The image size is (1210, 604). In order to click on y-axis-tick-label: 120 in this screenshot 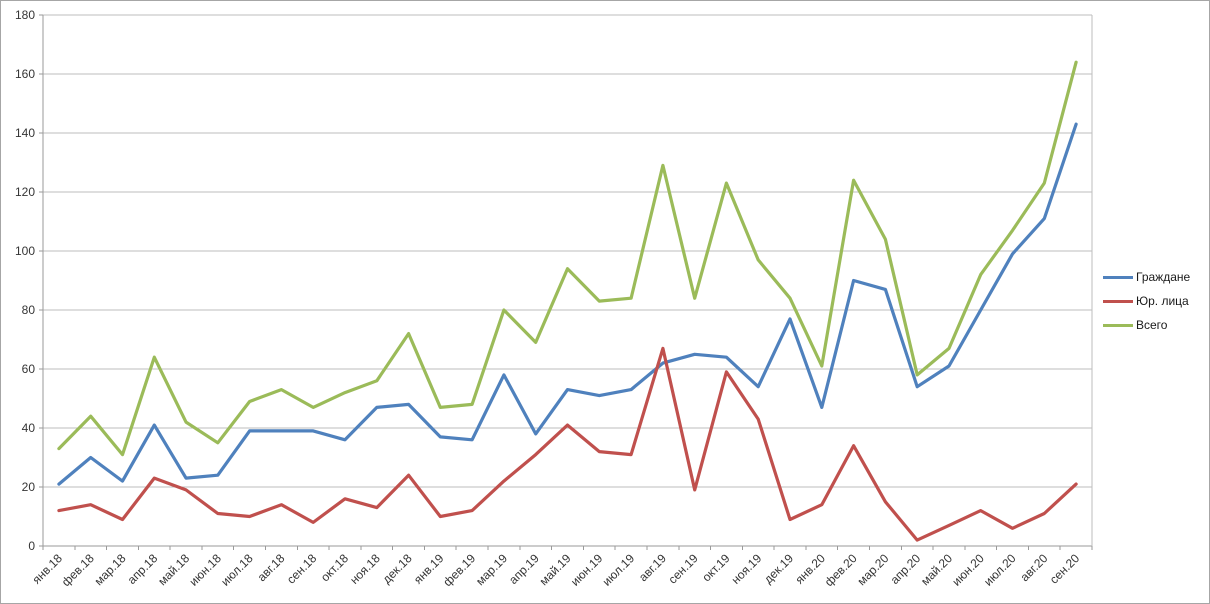, I will do `click(25, 192)`.